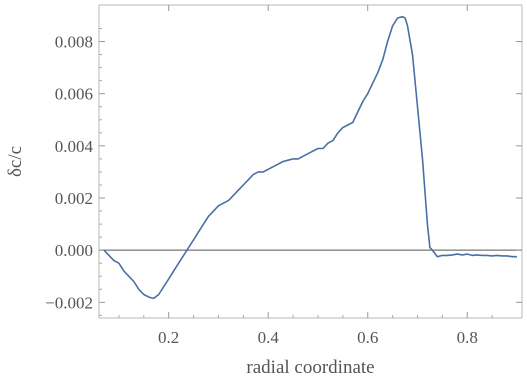  Describe the element at coordinates (74, 42) in the screenshot. I see `y-tick-label: 0.008` at that location.